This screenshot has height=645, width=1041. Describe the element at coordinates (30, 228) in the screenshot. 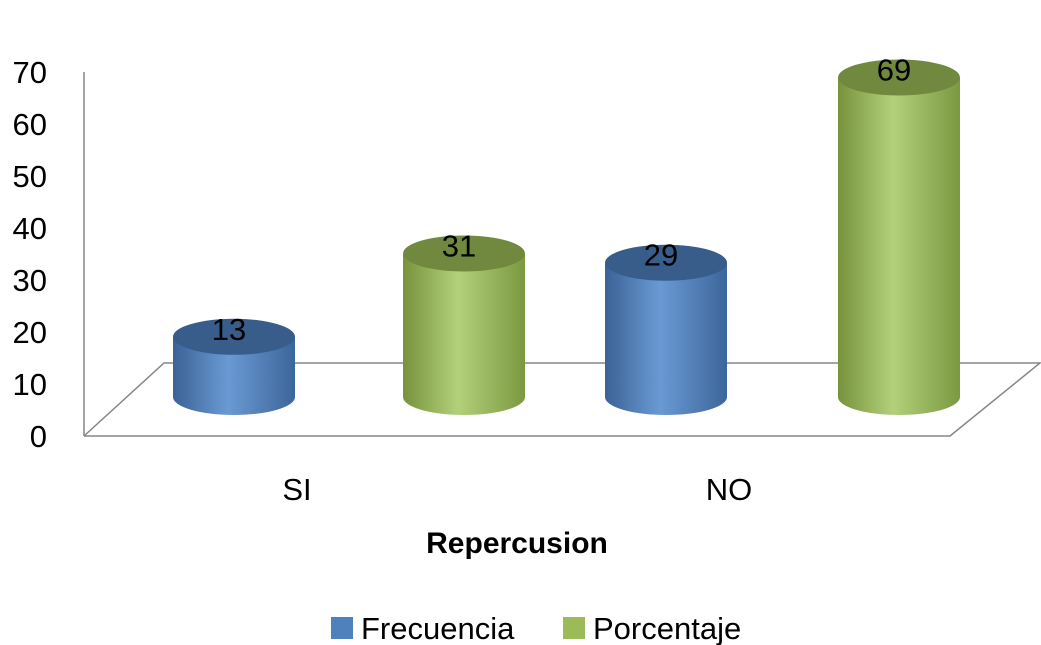

I see `y-tick-label: 40` at that location.